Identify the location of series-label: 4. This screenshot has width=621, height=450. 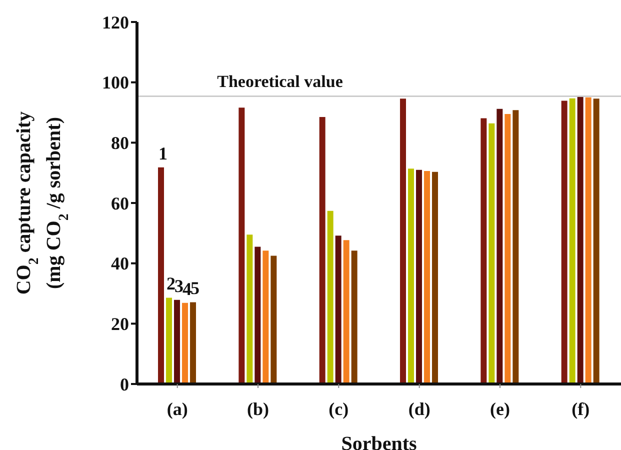
(187, 288).